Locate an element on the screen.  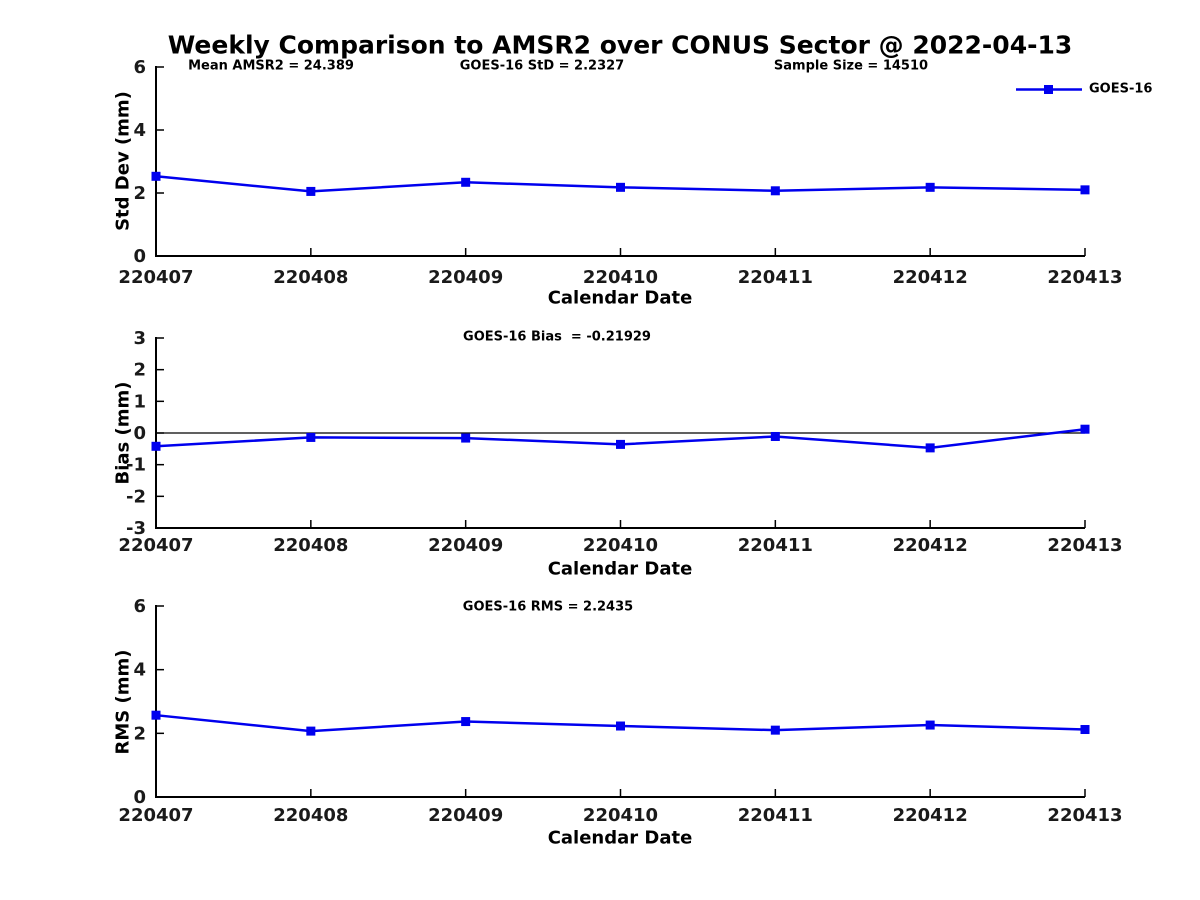
y-tick-label: -3 is located at coordinates (136, 528).